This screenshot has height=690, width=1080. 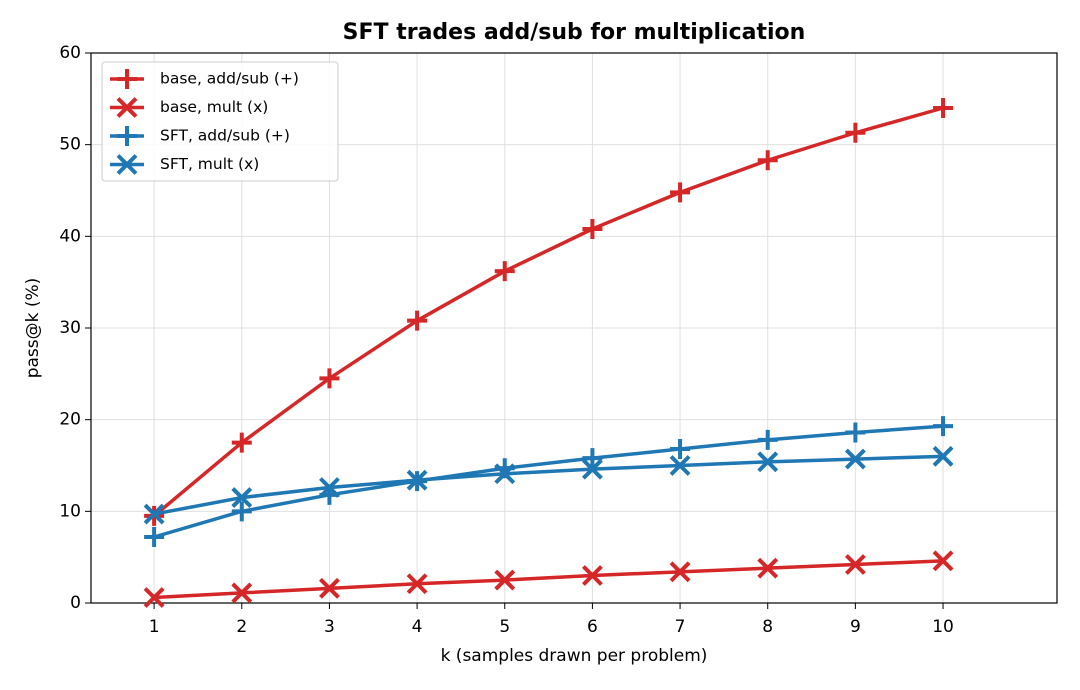 What do you see at coordinates (70, 420) in the screenshot?
I see `y-tick-label: 20` at bounding box center [70, 420].